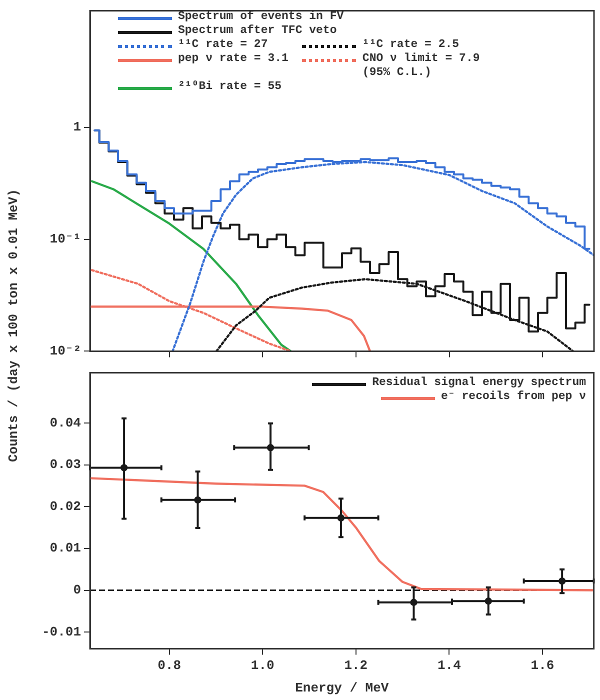 Image resolution: width=600 pixels, height=700 pixels. I want to click on x-tick-label: 0.8, so click(170, 665).